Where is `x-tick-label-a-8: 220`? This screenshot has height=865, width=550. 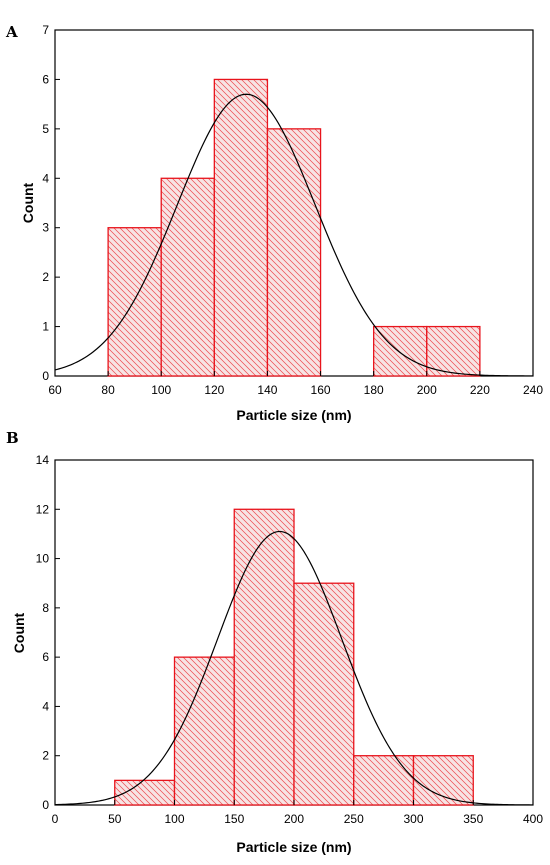 x-tick-label-a-8: 220 is located at coordinates (480, 390).